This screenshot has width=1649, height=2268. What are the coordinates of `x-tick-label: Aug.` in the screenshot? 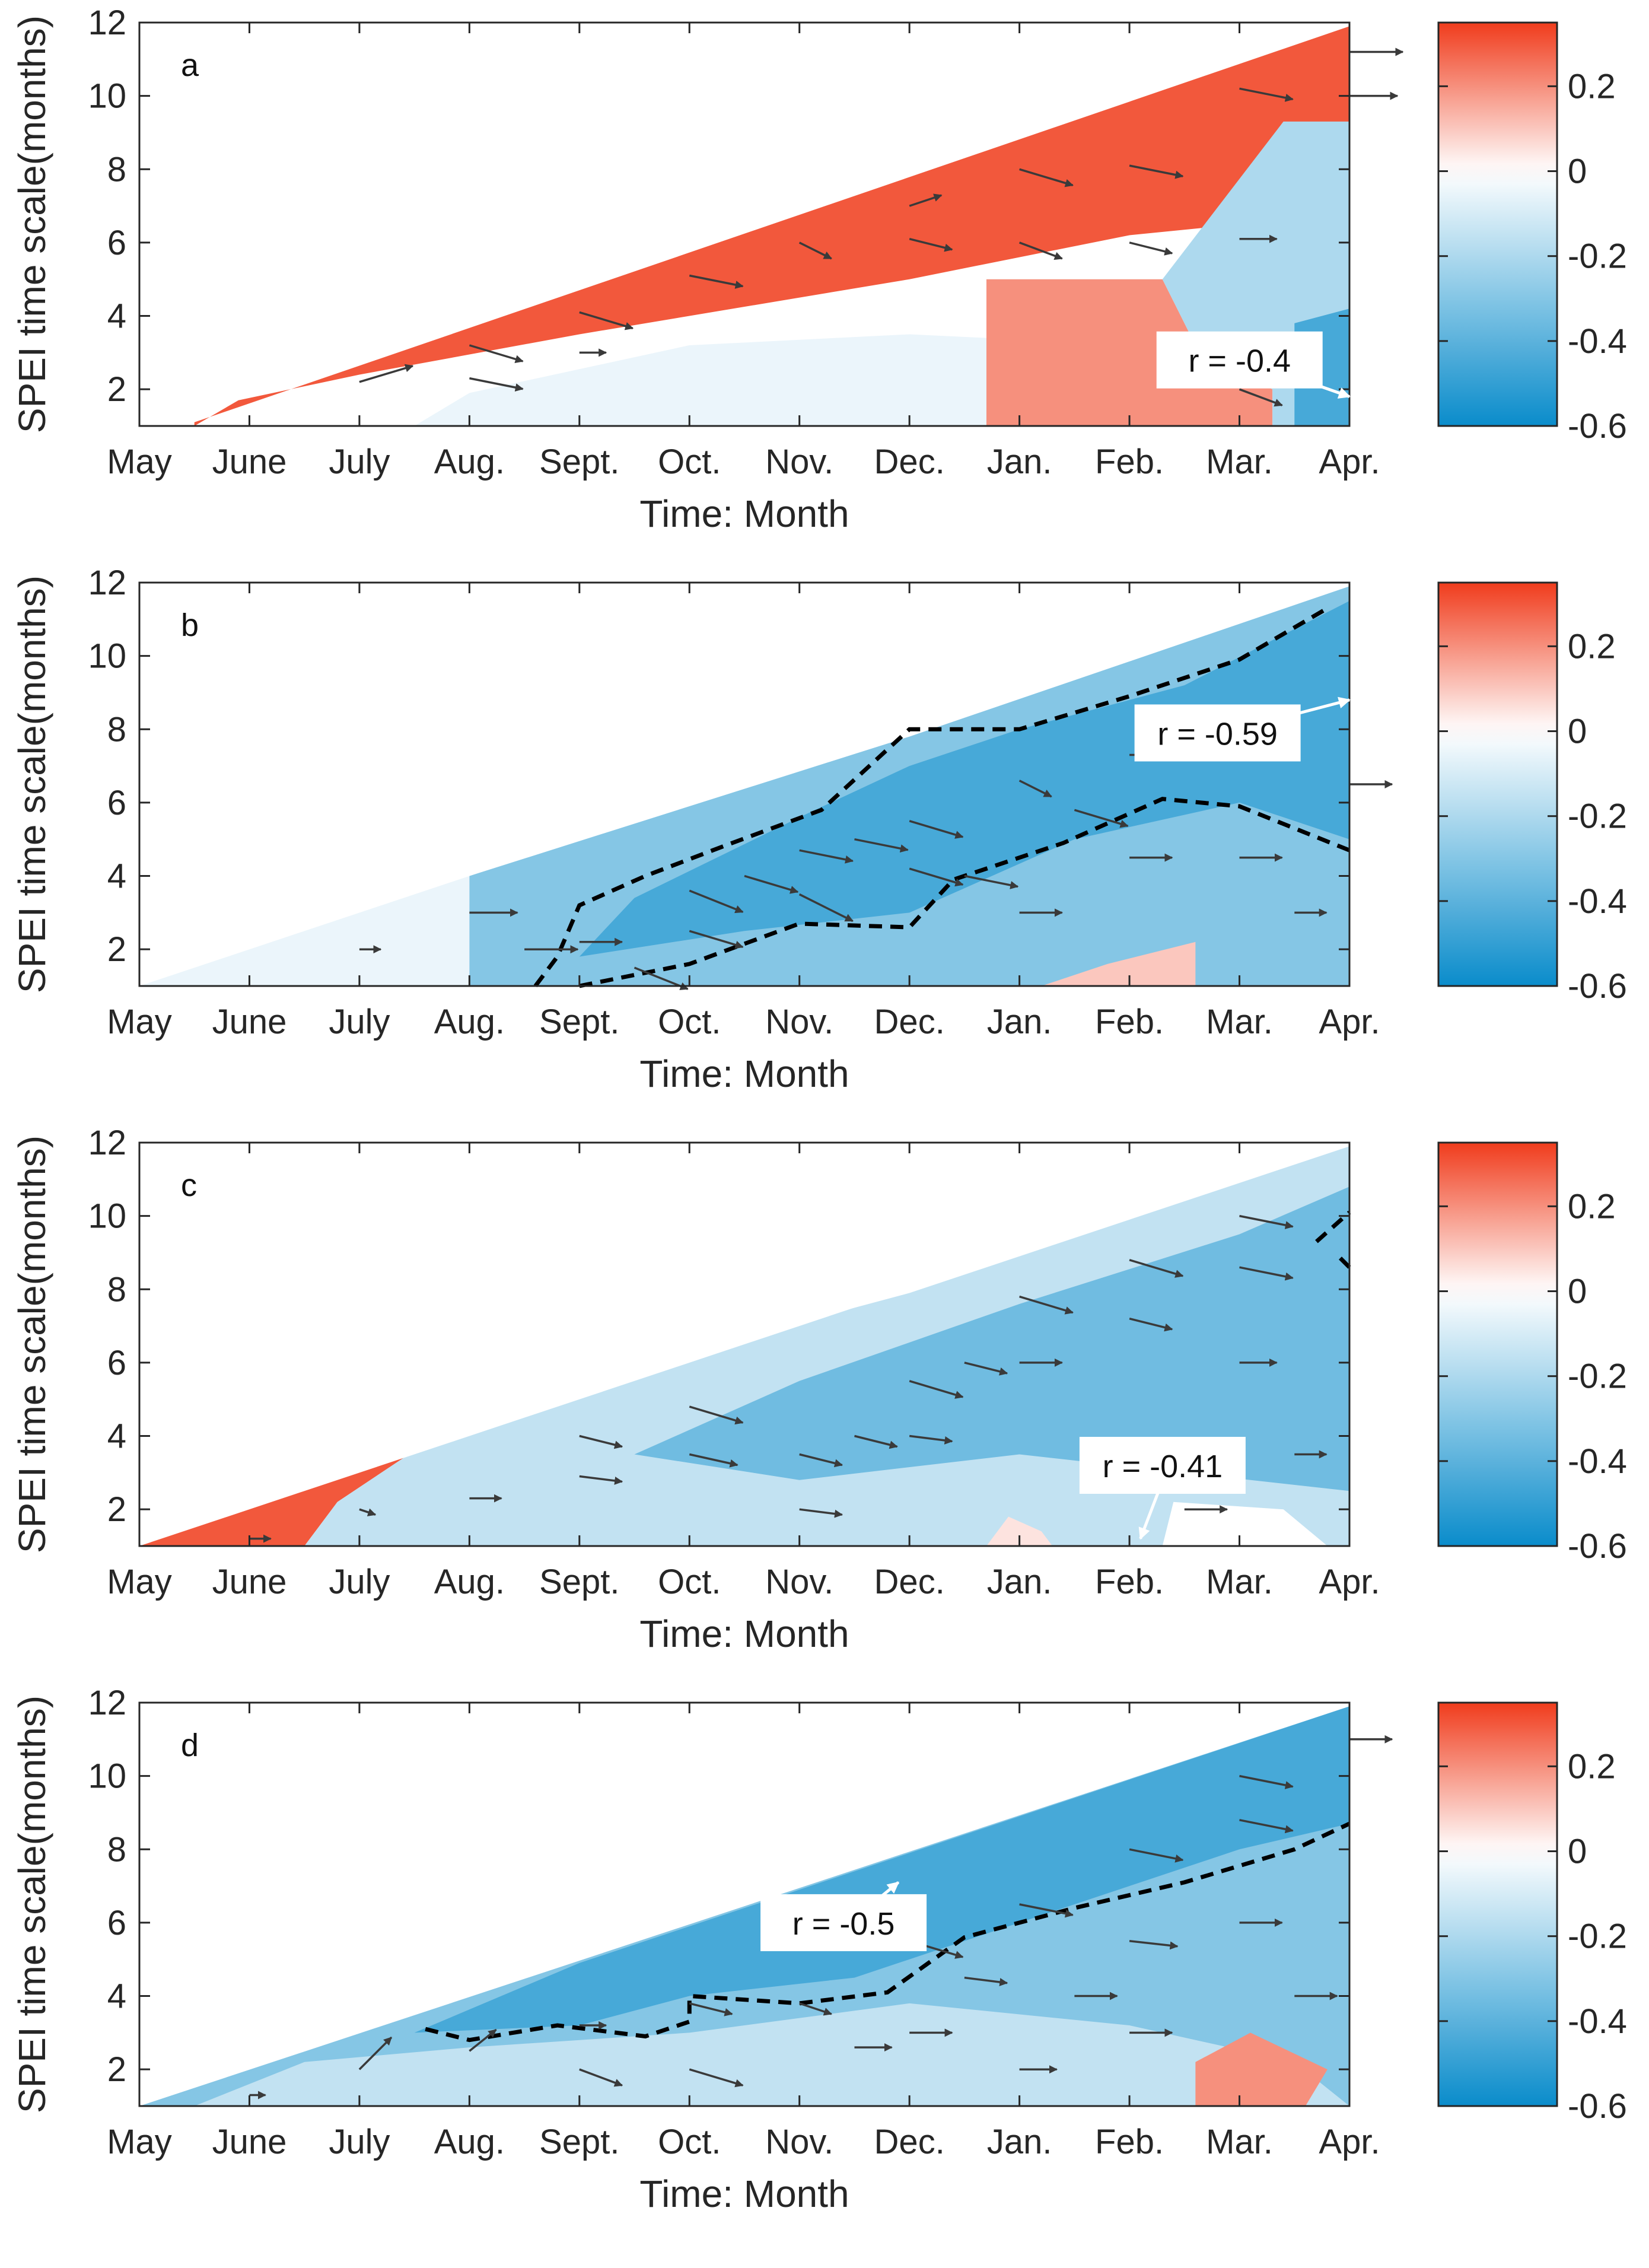 It's located at (469, 462).